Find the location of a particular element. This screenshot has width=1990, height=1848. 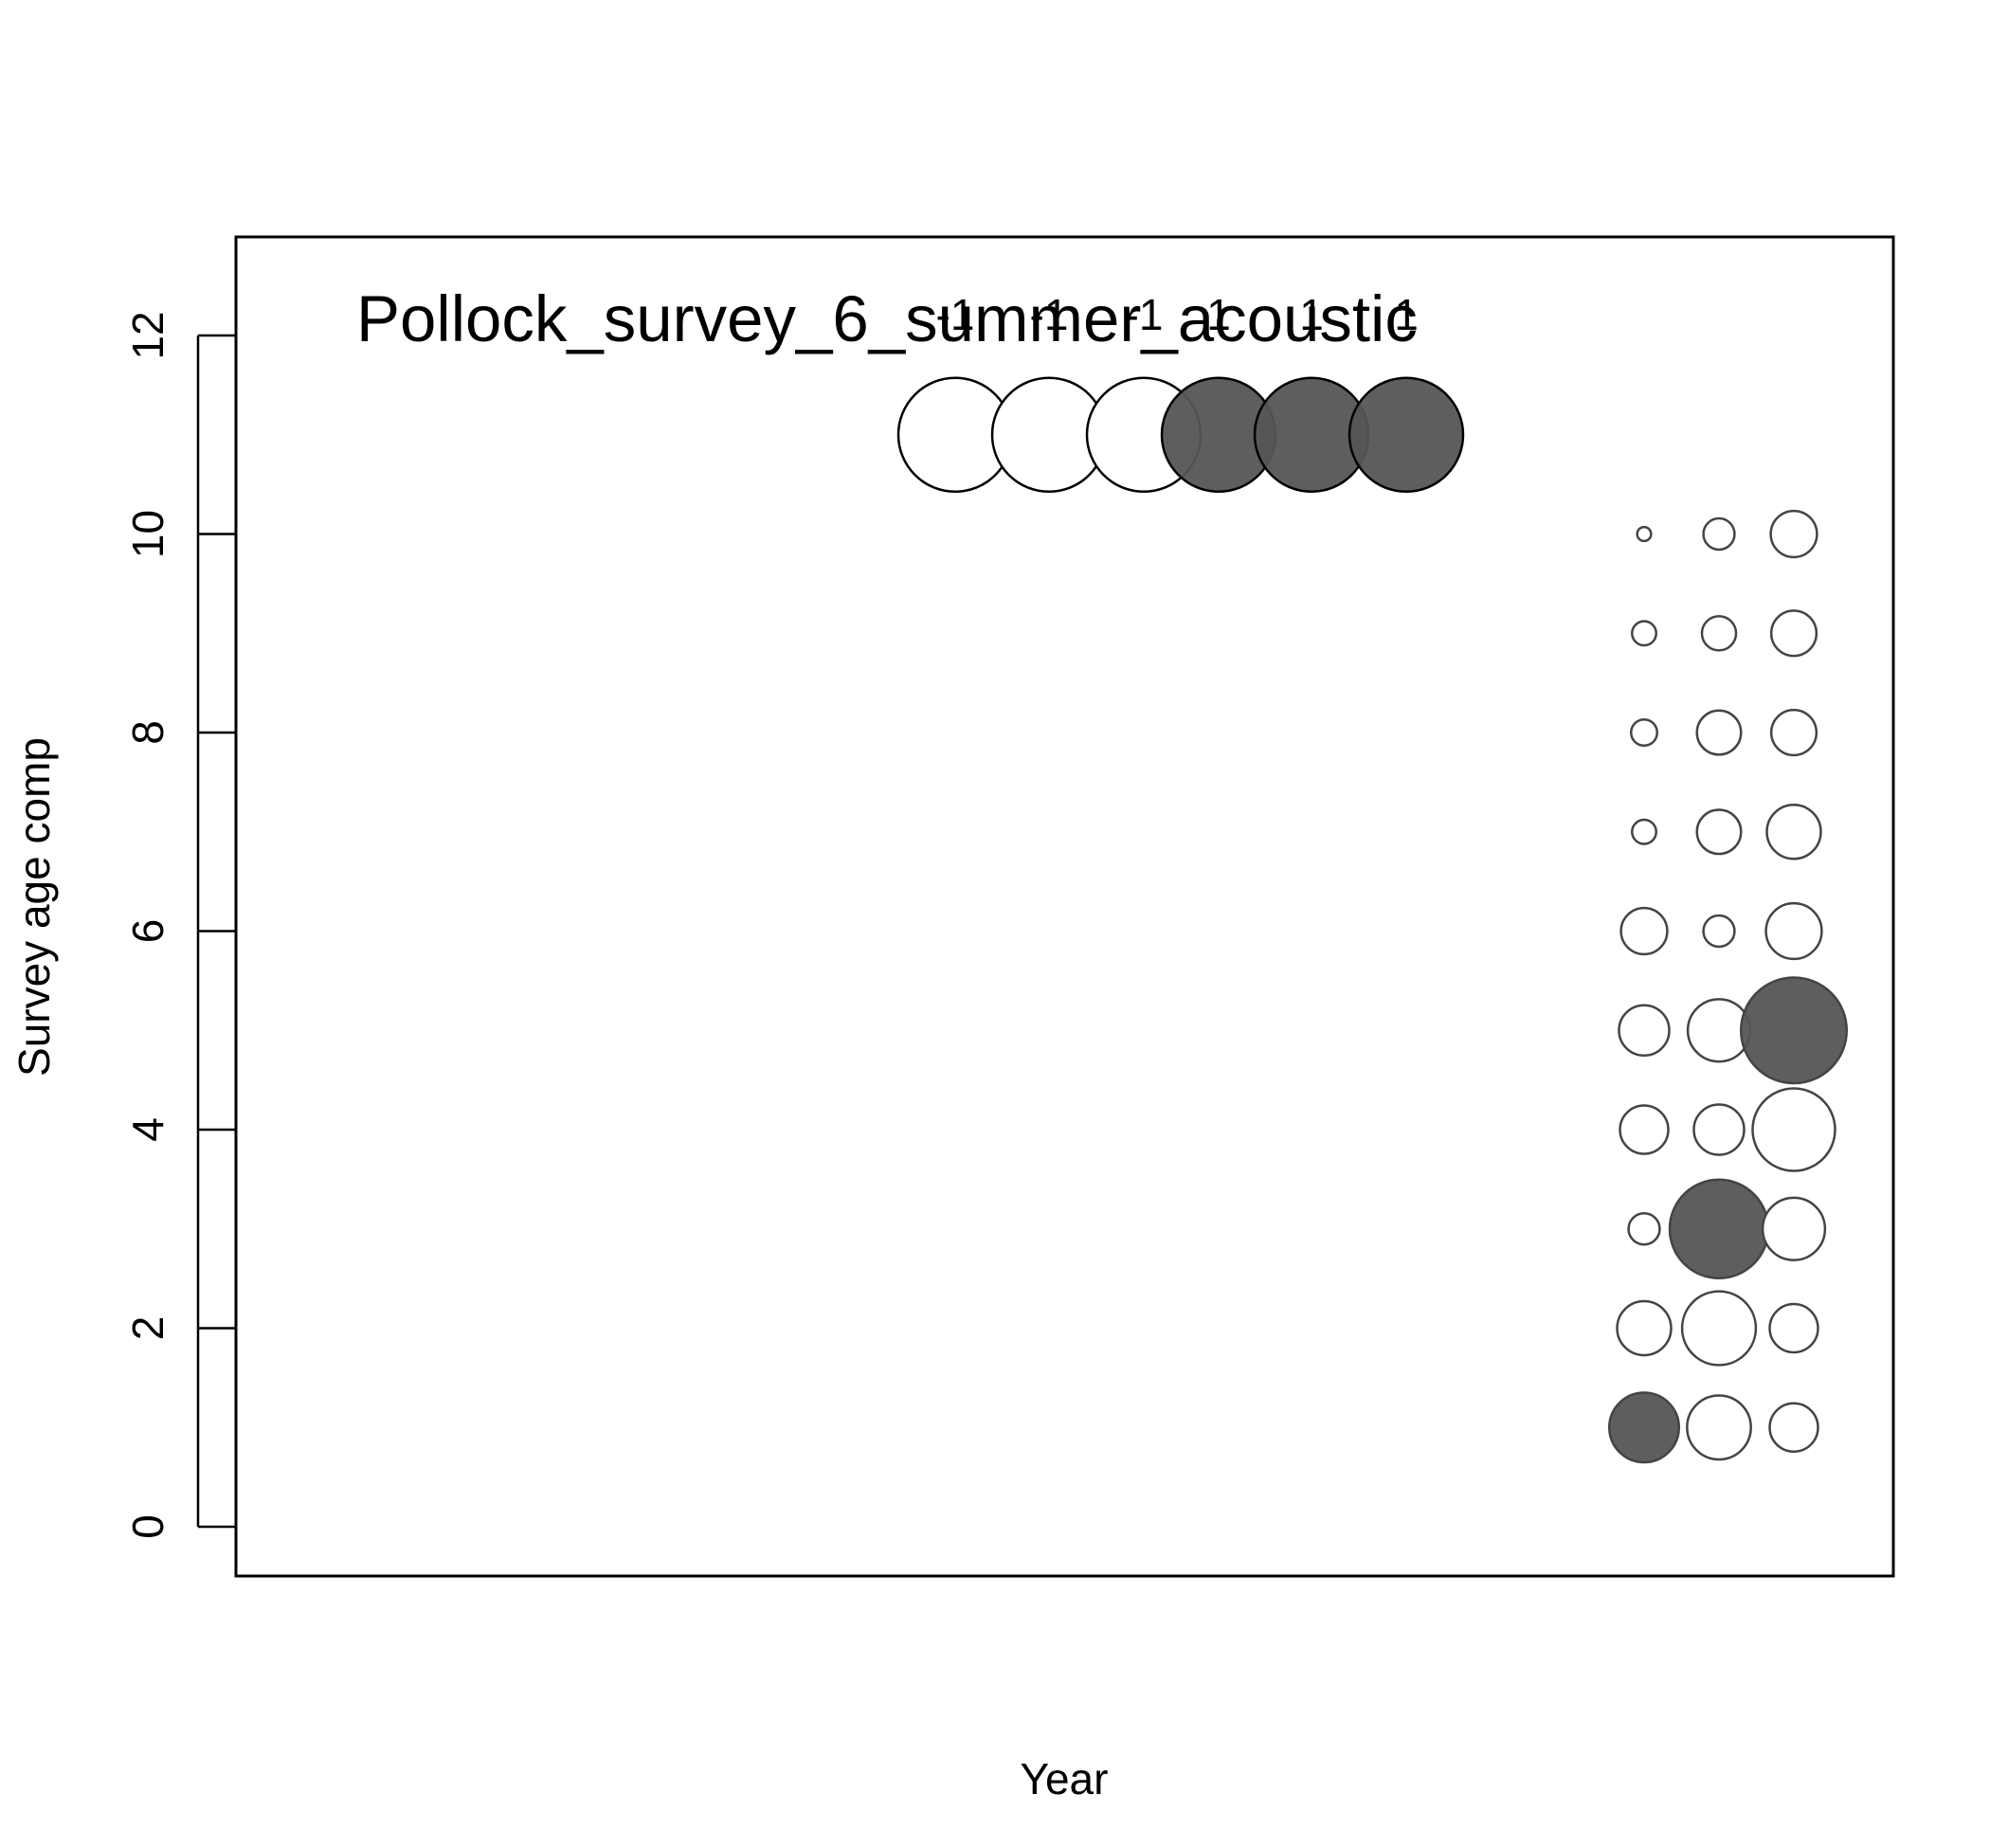

y-tick-label: 8 is located at coordinates (147, 732).